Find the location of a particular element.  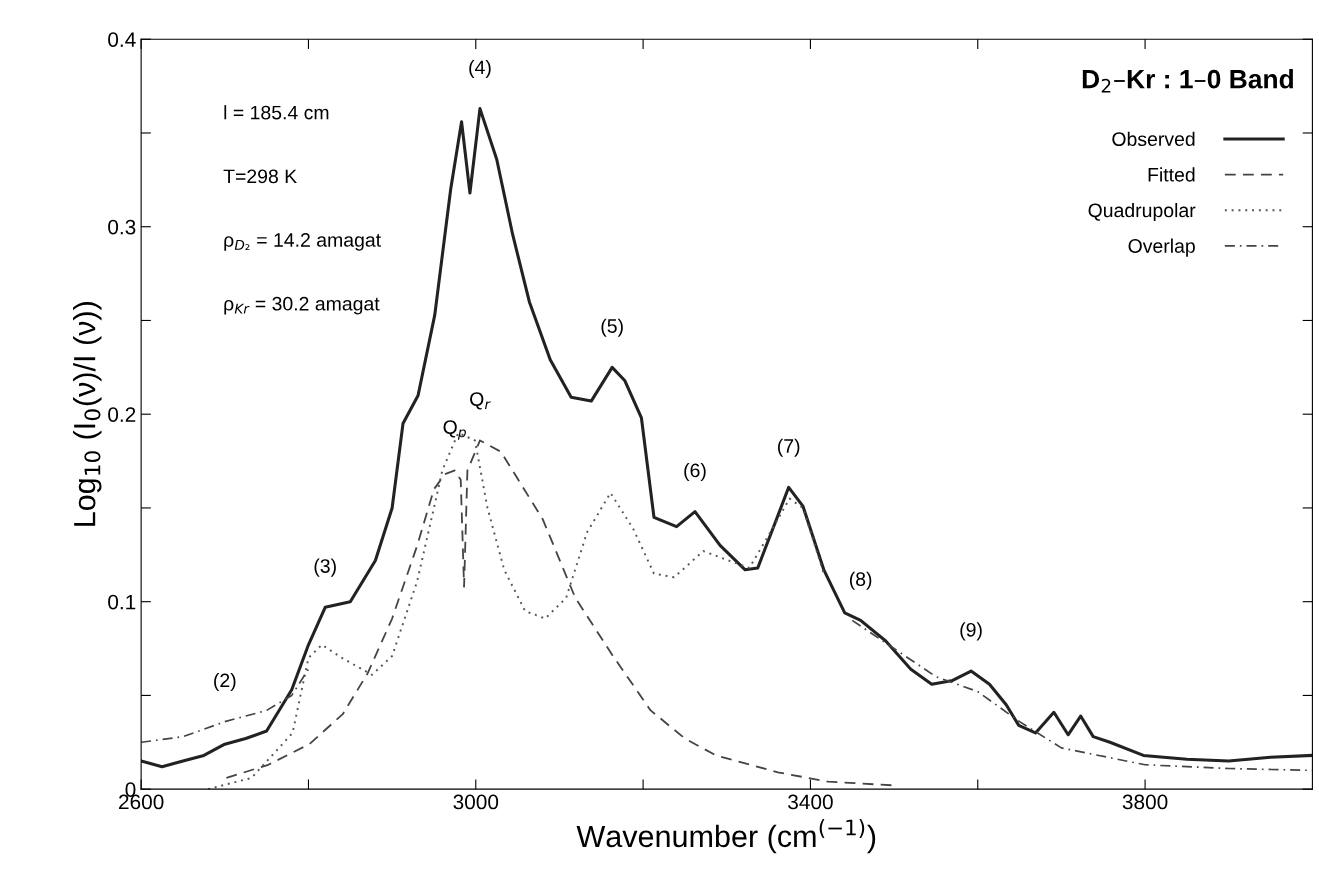

y-axis-title: Log$_{10}$ (I$_{0}$(ν)/I (ν)) is located at coordinates (87, 414).